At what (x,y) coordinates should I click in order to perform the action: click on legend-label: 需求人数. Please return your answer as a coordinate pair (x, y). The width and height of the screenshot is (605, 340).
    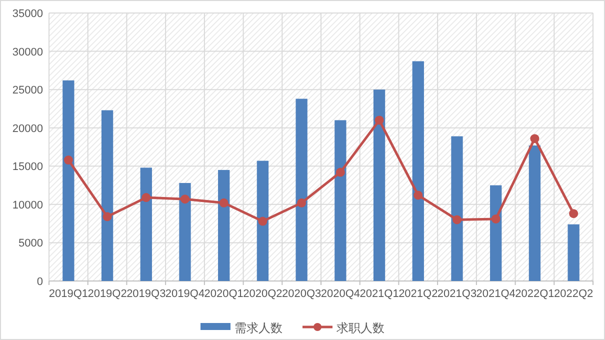
    Looking at the image, I should click on (258, 328).